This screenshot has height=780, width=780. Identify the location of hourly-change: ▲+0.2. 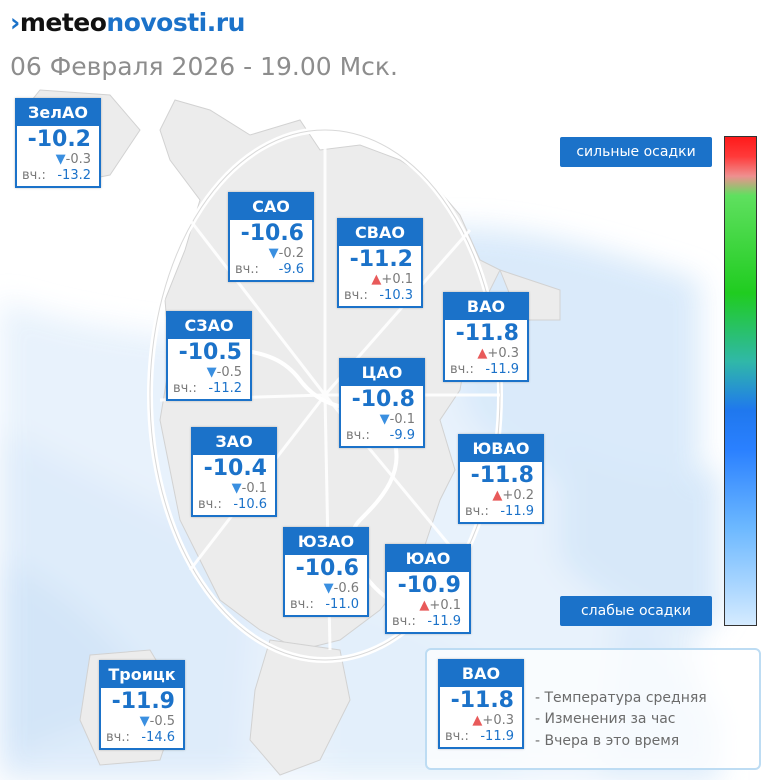
(501, 496).